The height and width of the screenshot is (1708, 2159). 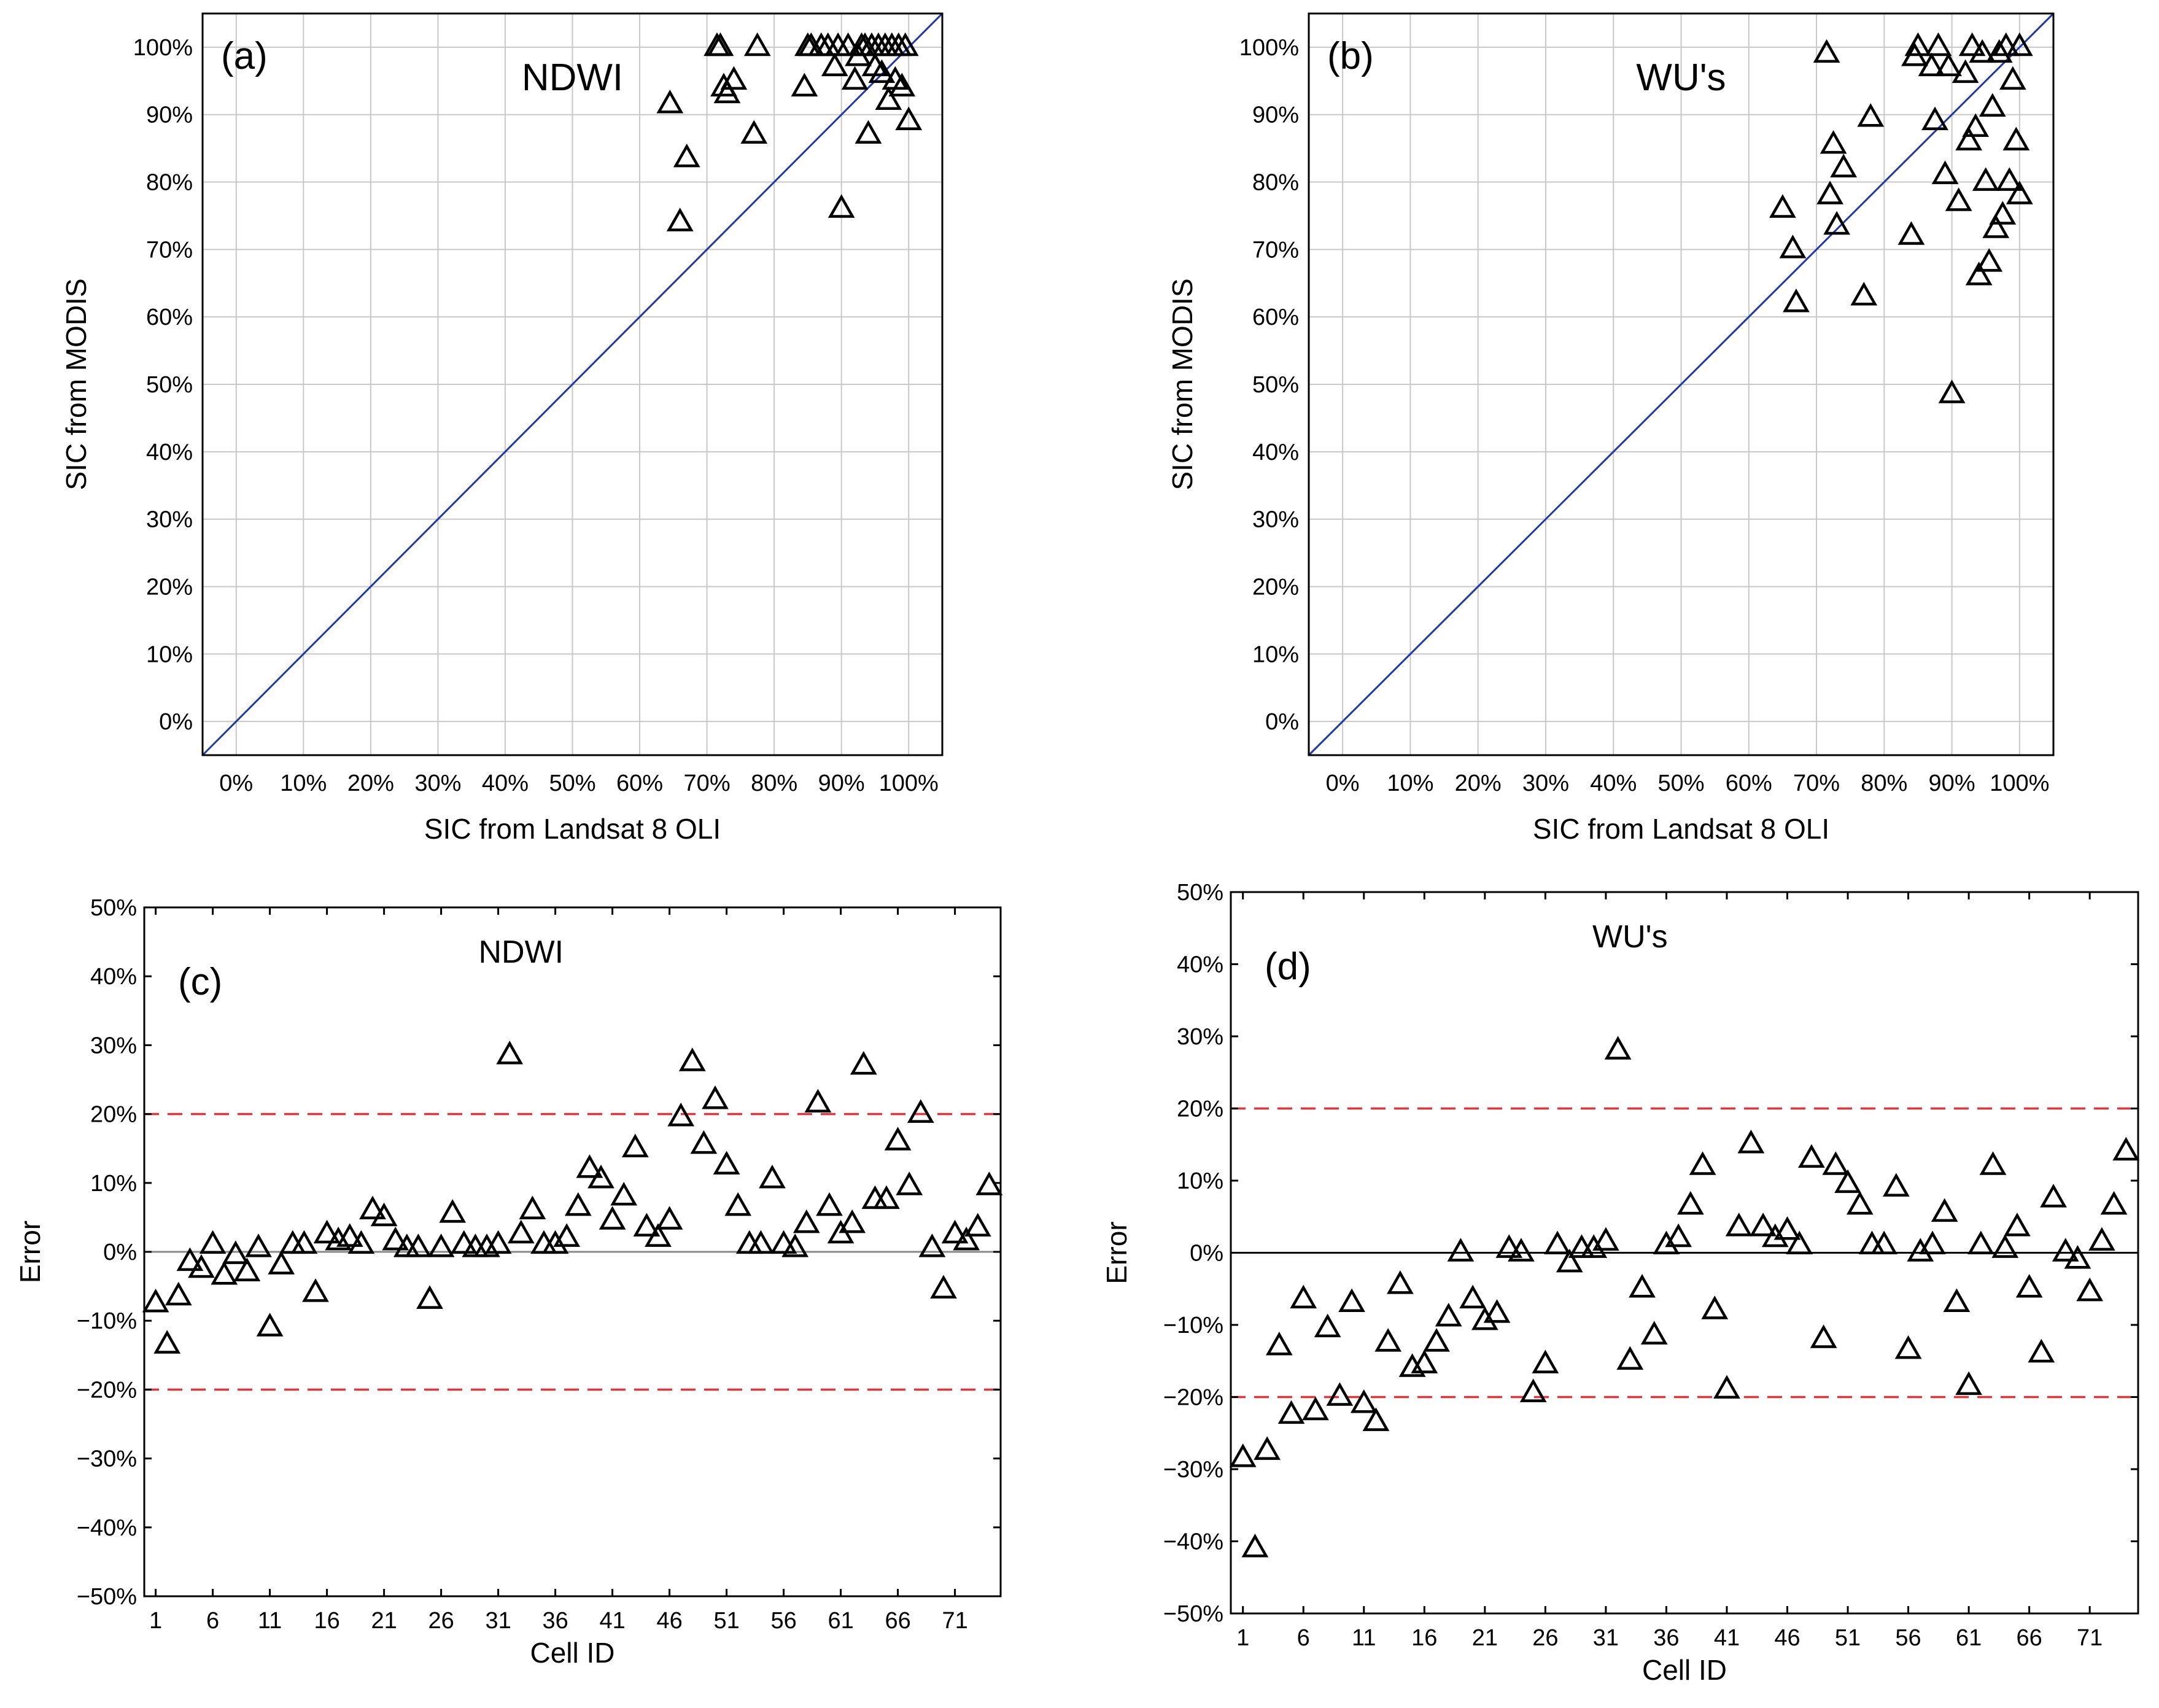 What do you see at coordinates (1666, 1638) in the screenshot?
I see `x-tick-label: 36` at bounding box center [1666, 1638].